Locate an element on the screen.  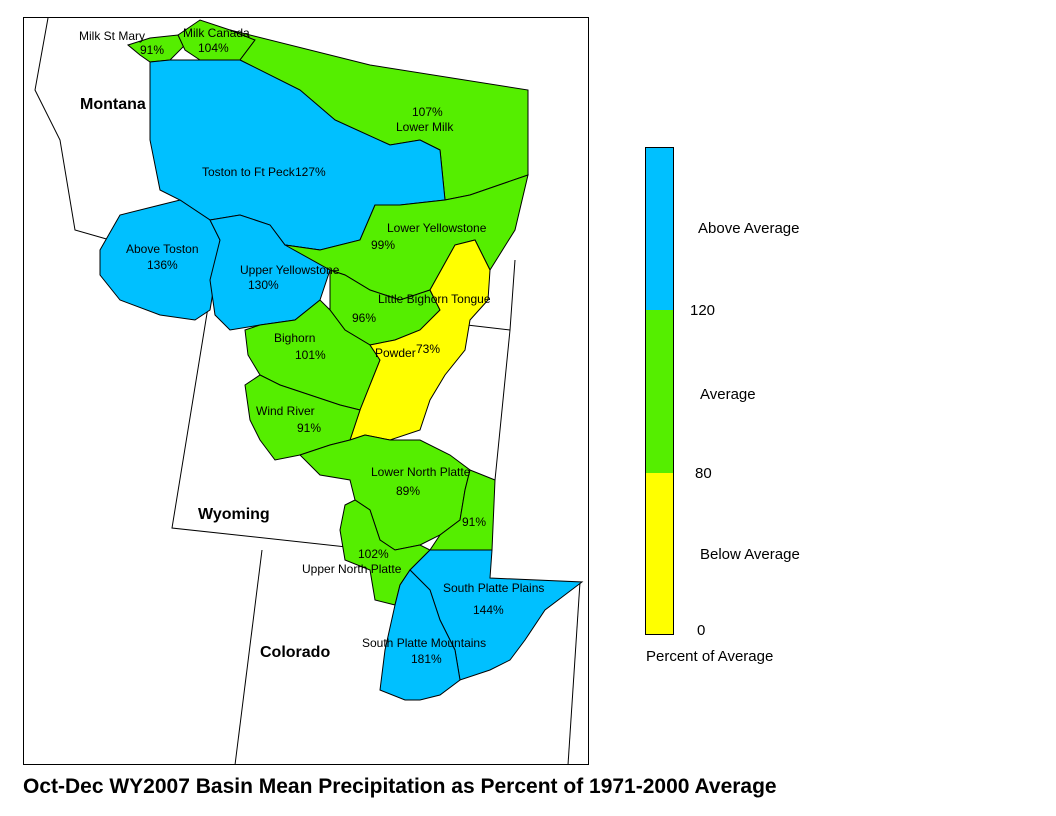
basin-name-lower-yellowstone: Lower Yellowstone is located at coordinates (437, 228).